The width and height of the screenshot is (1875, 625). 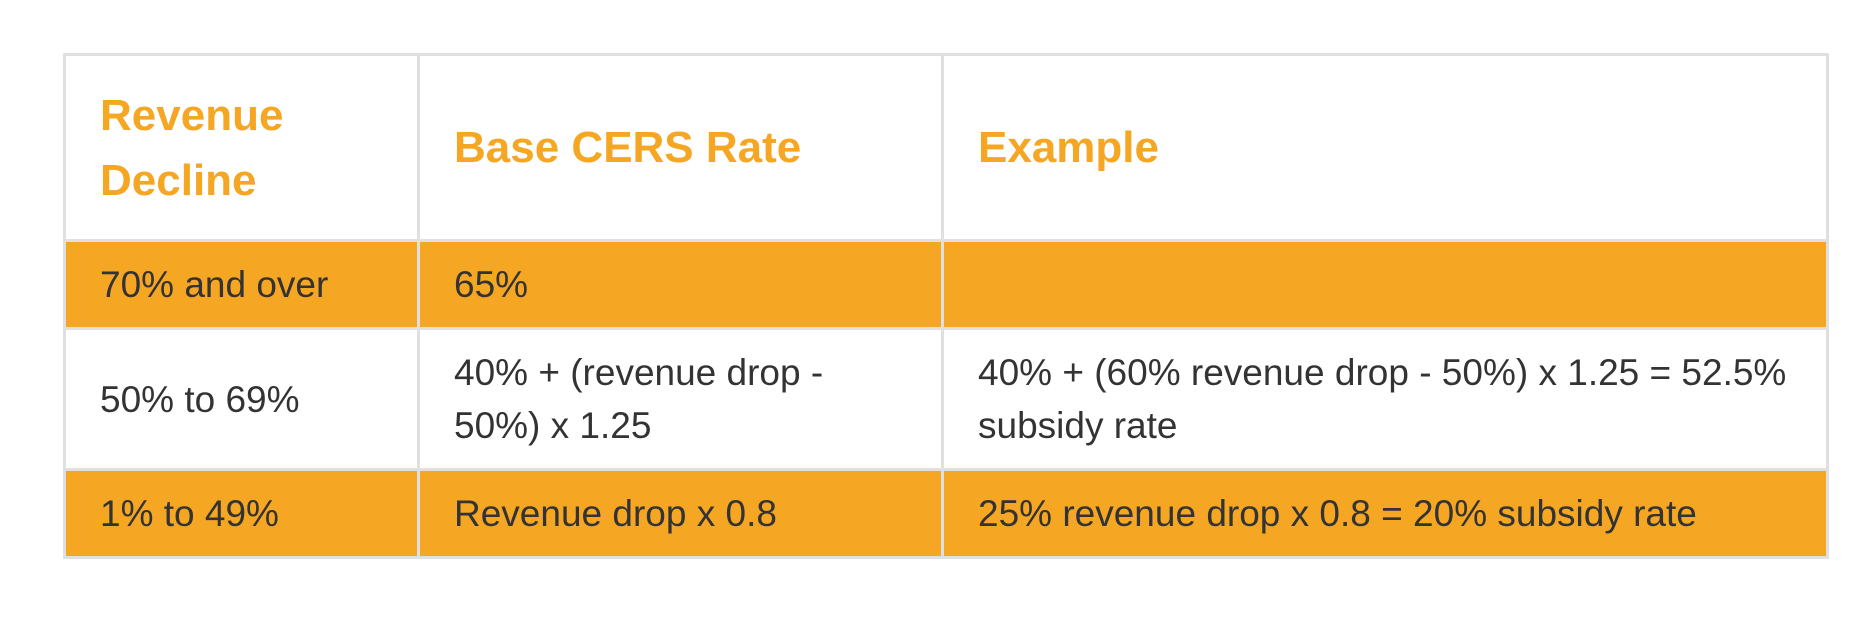 I want to click on cell-revenue-decline: 70% and over, so click(x=241, y=284).